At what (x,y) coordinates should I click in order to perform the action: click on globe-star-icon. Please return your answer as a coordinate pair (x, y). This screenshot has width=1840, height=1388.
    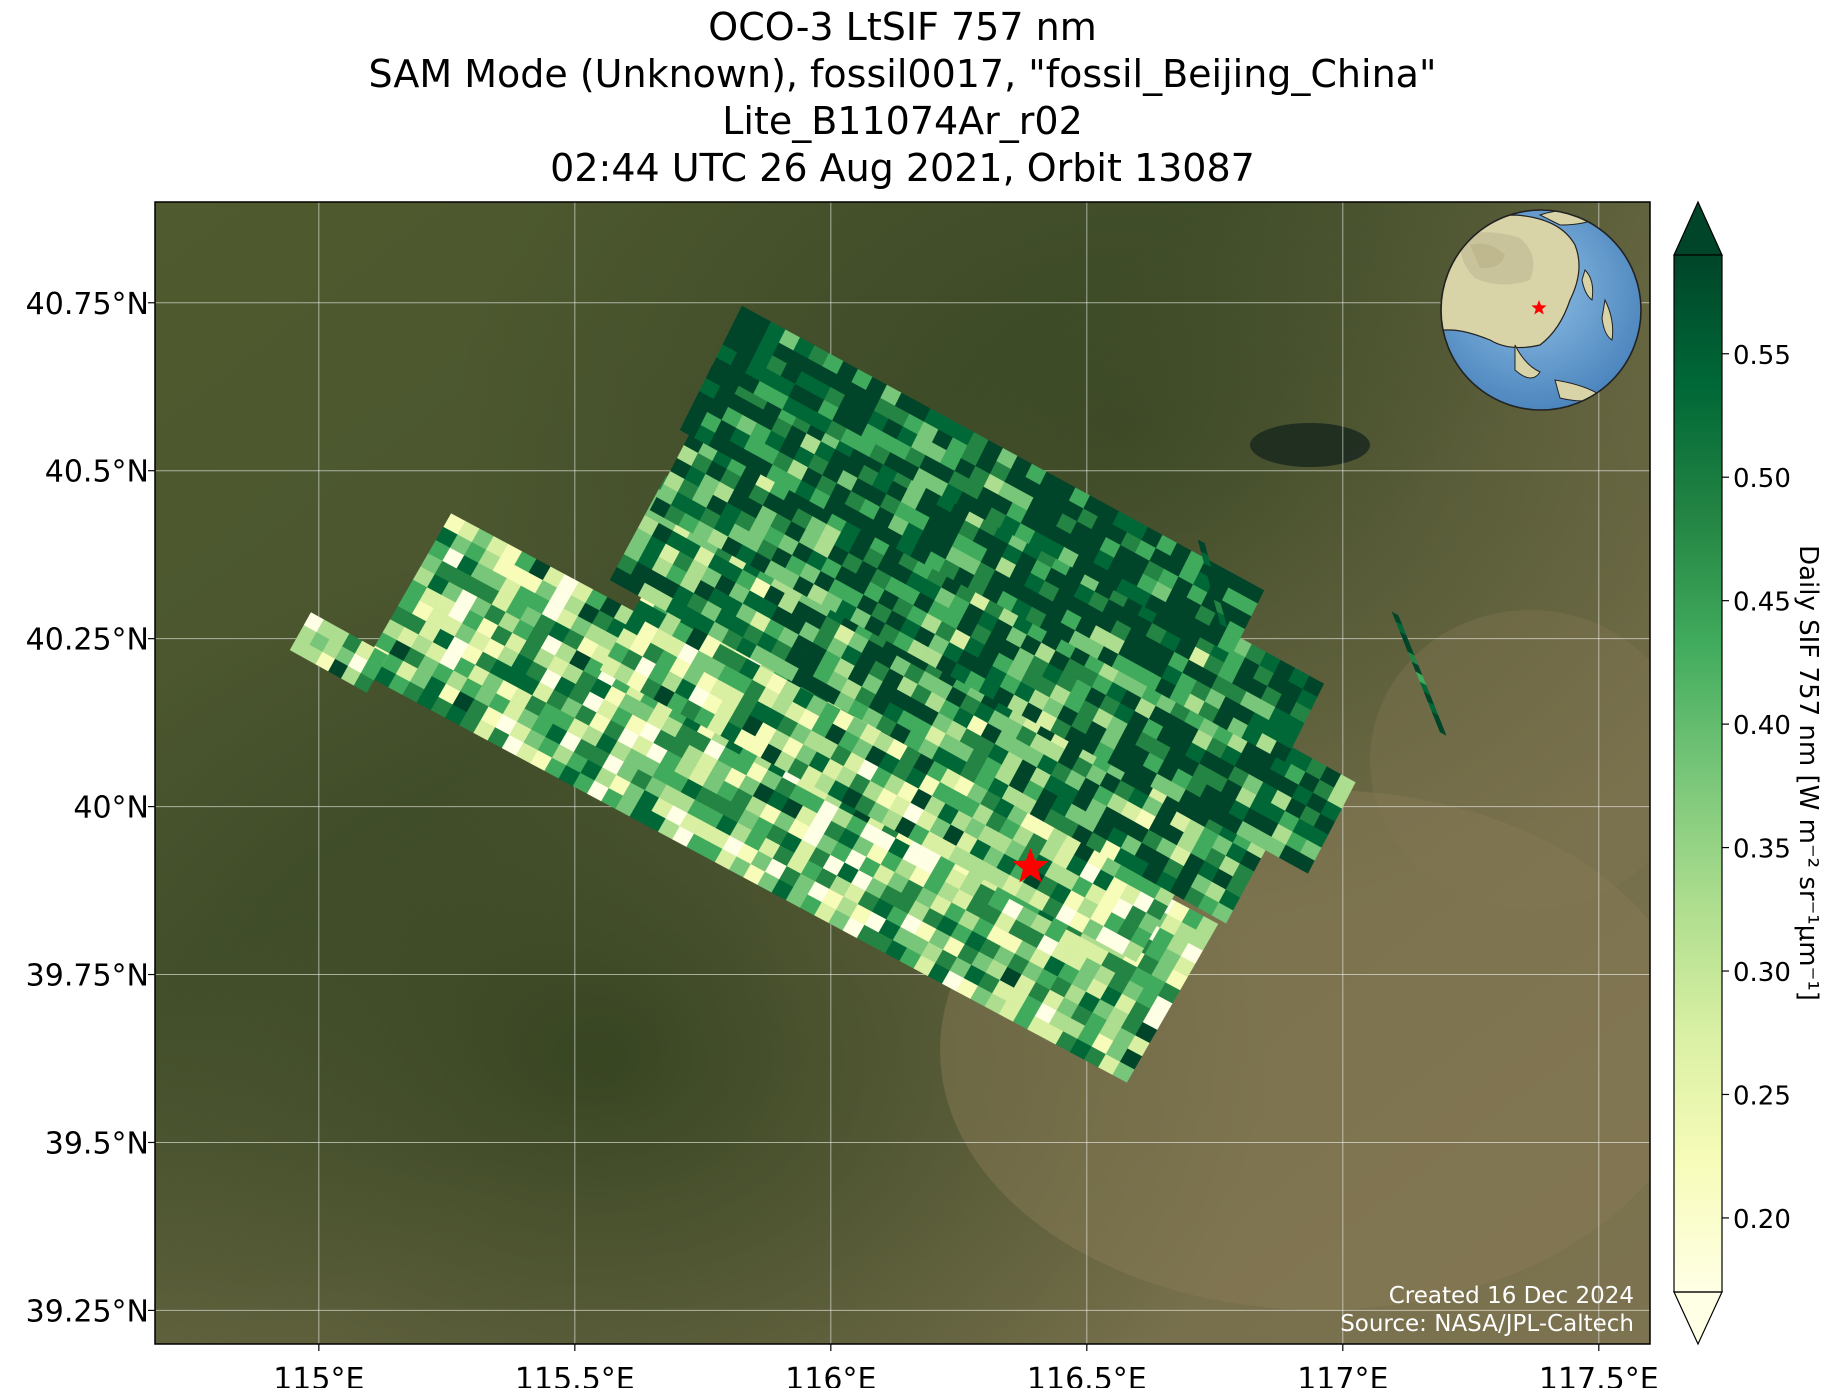
    Looking at the image, I should click on (1539, 307).